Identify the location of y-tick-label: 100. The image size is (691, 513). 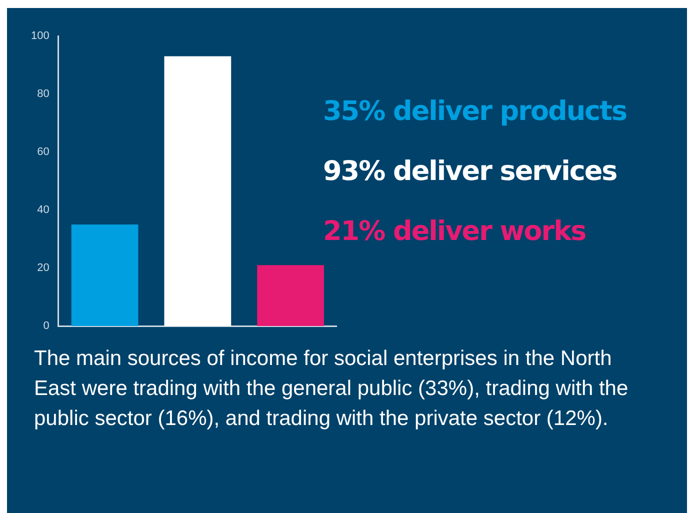
(40, 36).